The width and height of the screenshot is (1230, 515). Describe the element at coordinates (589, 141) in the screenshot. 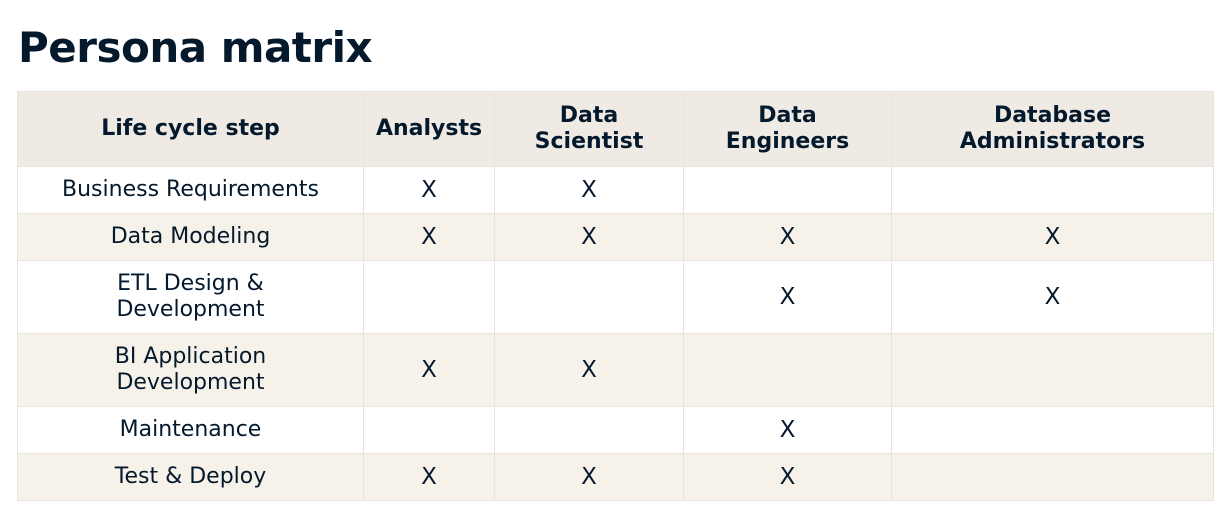

I see `header-text: Scientist` at that location.